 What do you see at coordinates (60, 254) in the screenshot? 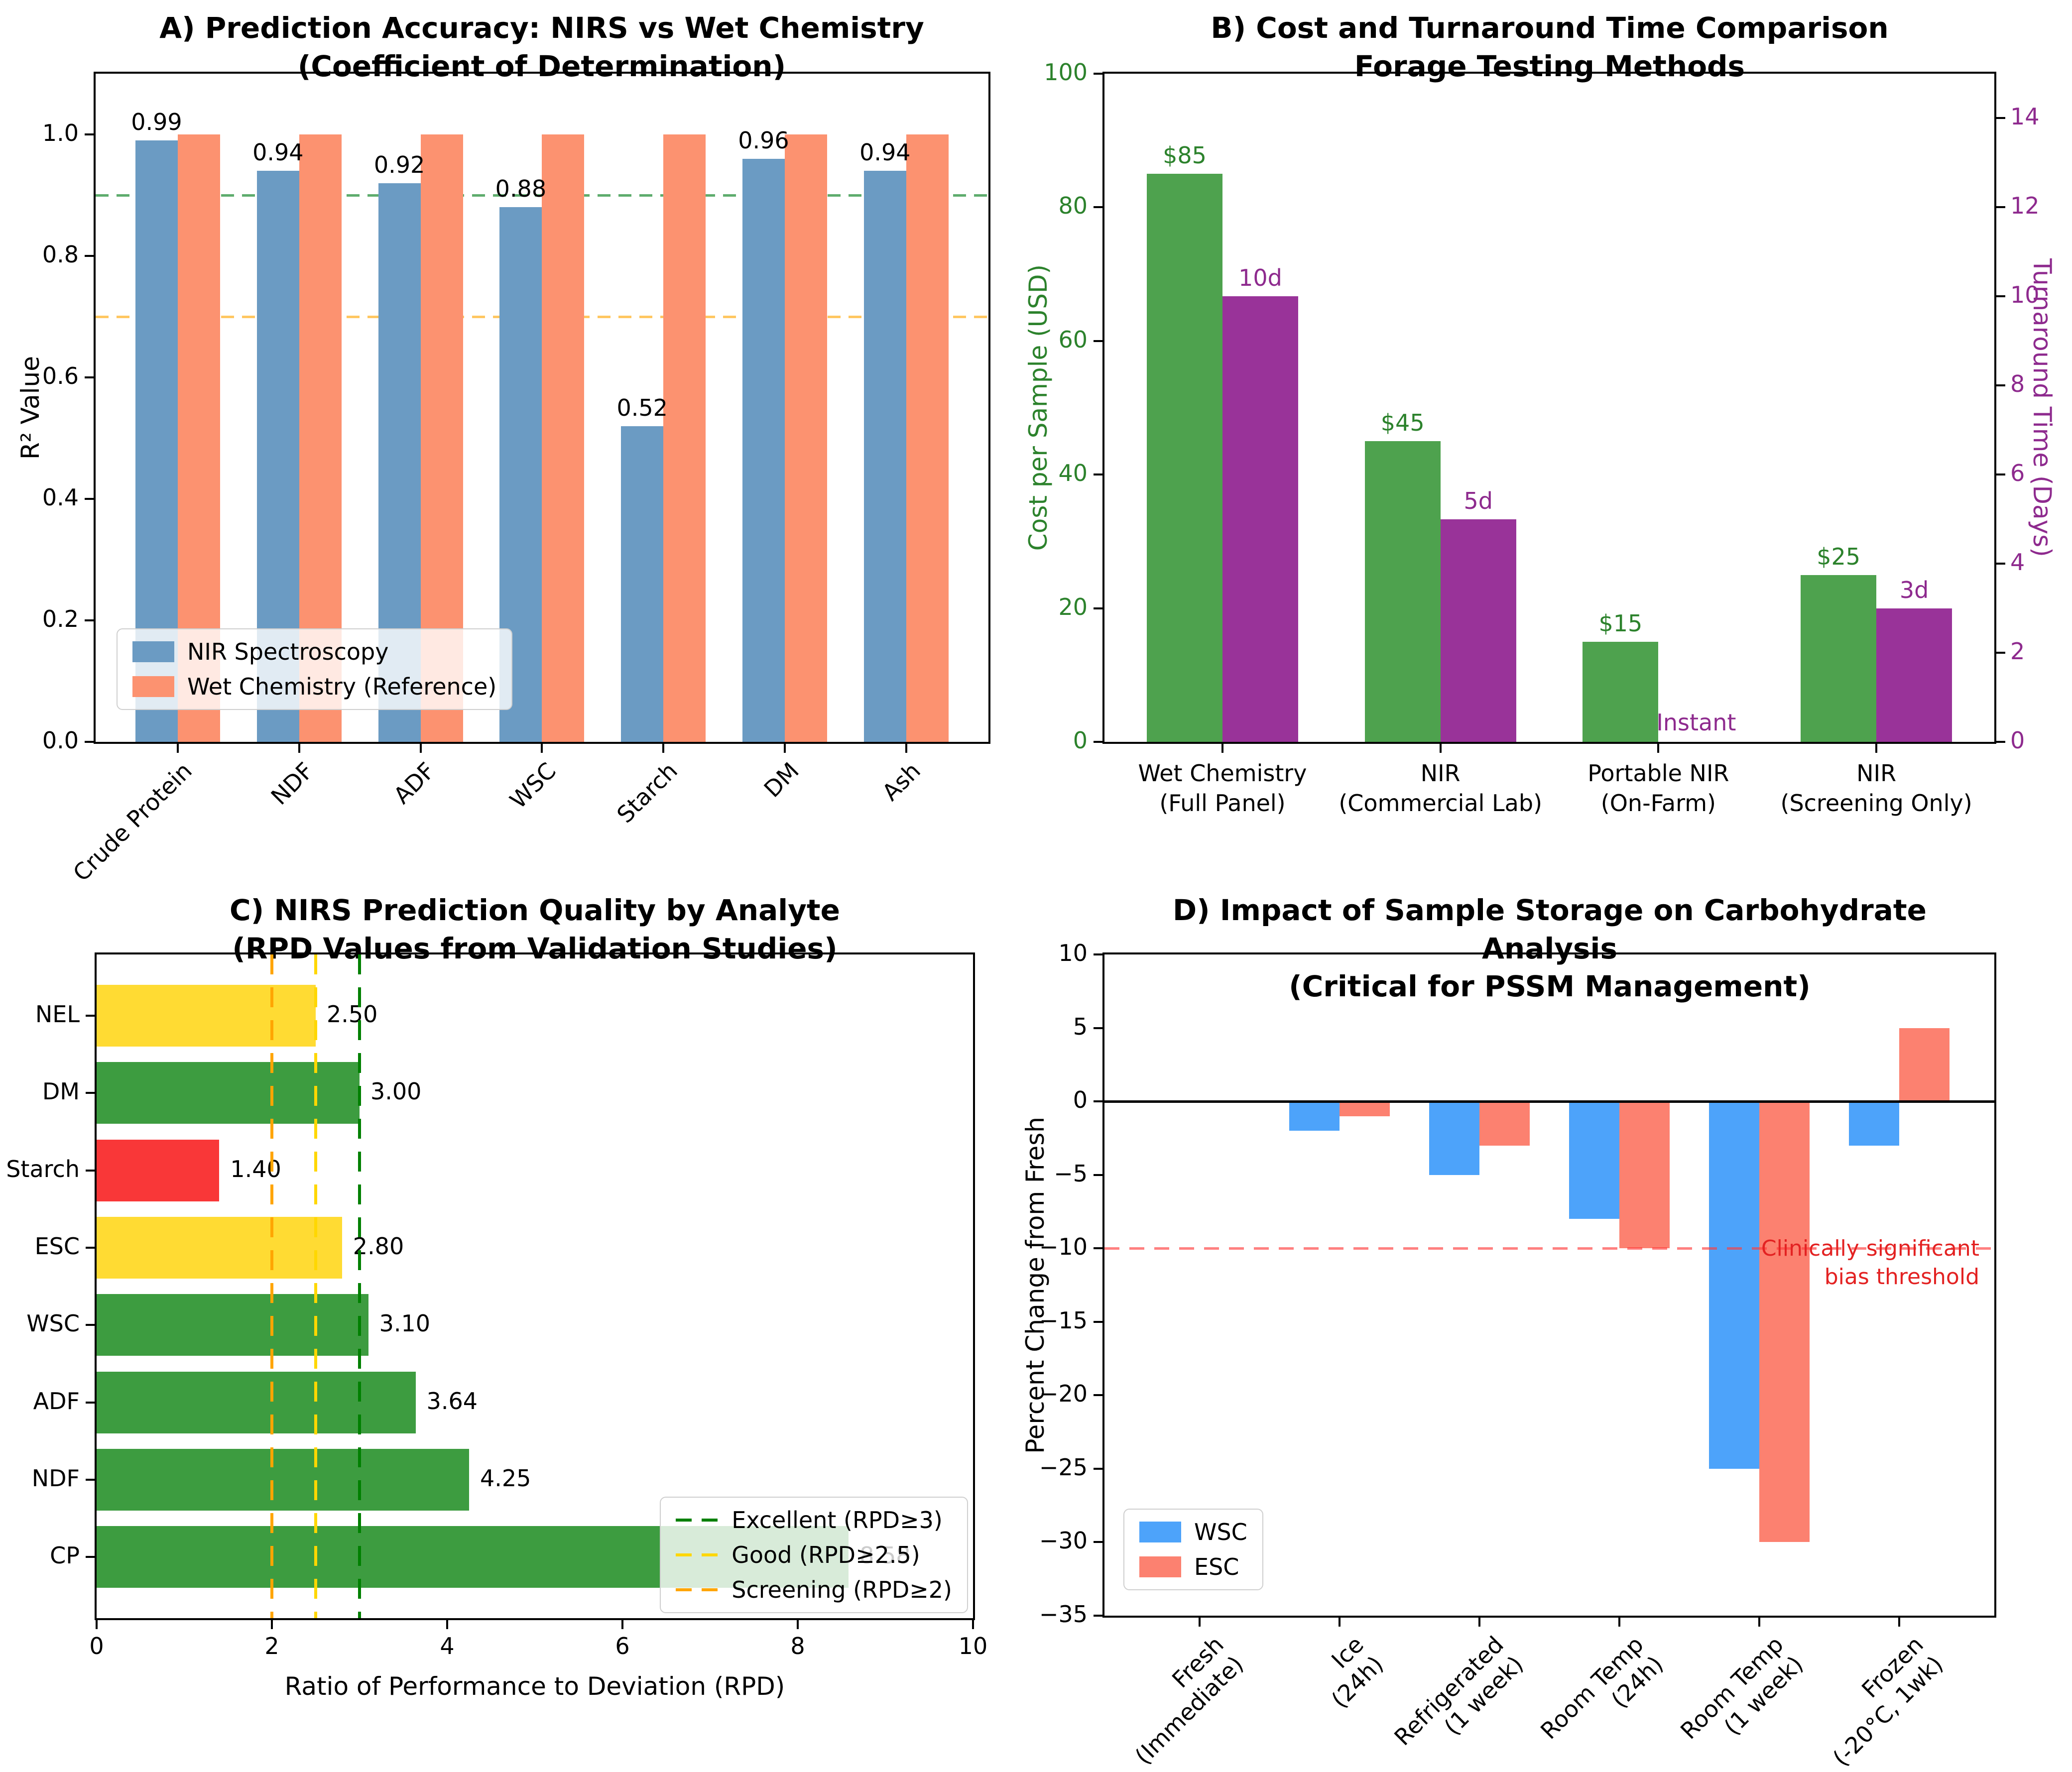
I see `panel-a-ytick-label: 0.8` at bounding box center [60, 254].